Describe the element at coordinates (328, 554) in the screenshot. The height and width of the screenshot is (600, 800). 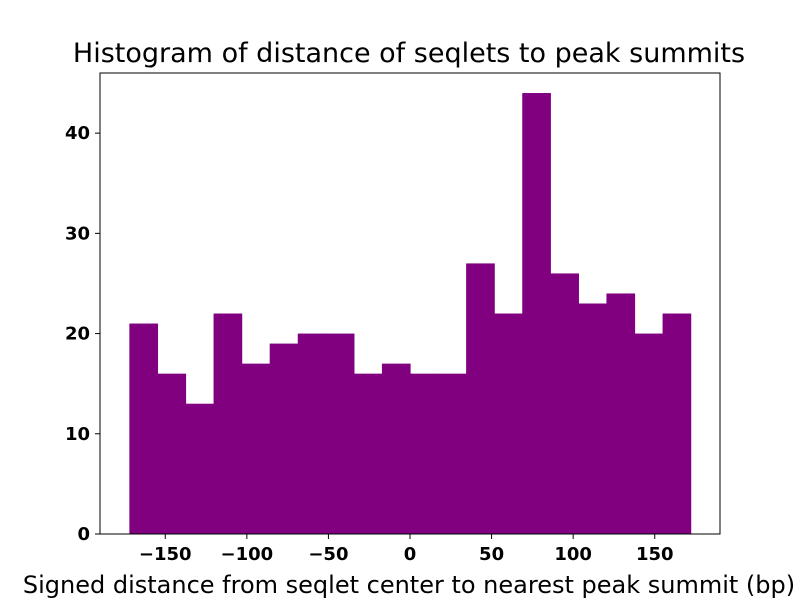
I see `x-tick-label: −50` at that location.